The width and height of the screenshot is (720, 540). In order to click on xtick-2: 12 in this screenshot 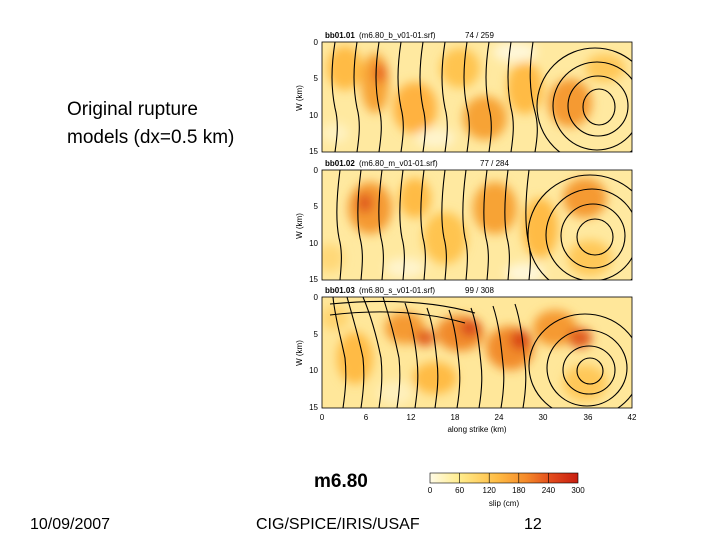, I will do `click(411, 417)`.